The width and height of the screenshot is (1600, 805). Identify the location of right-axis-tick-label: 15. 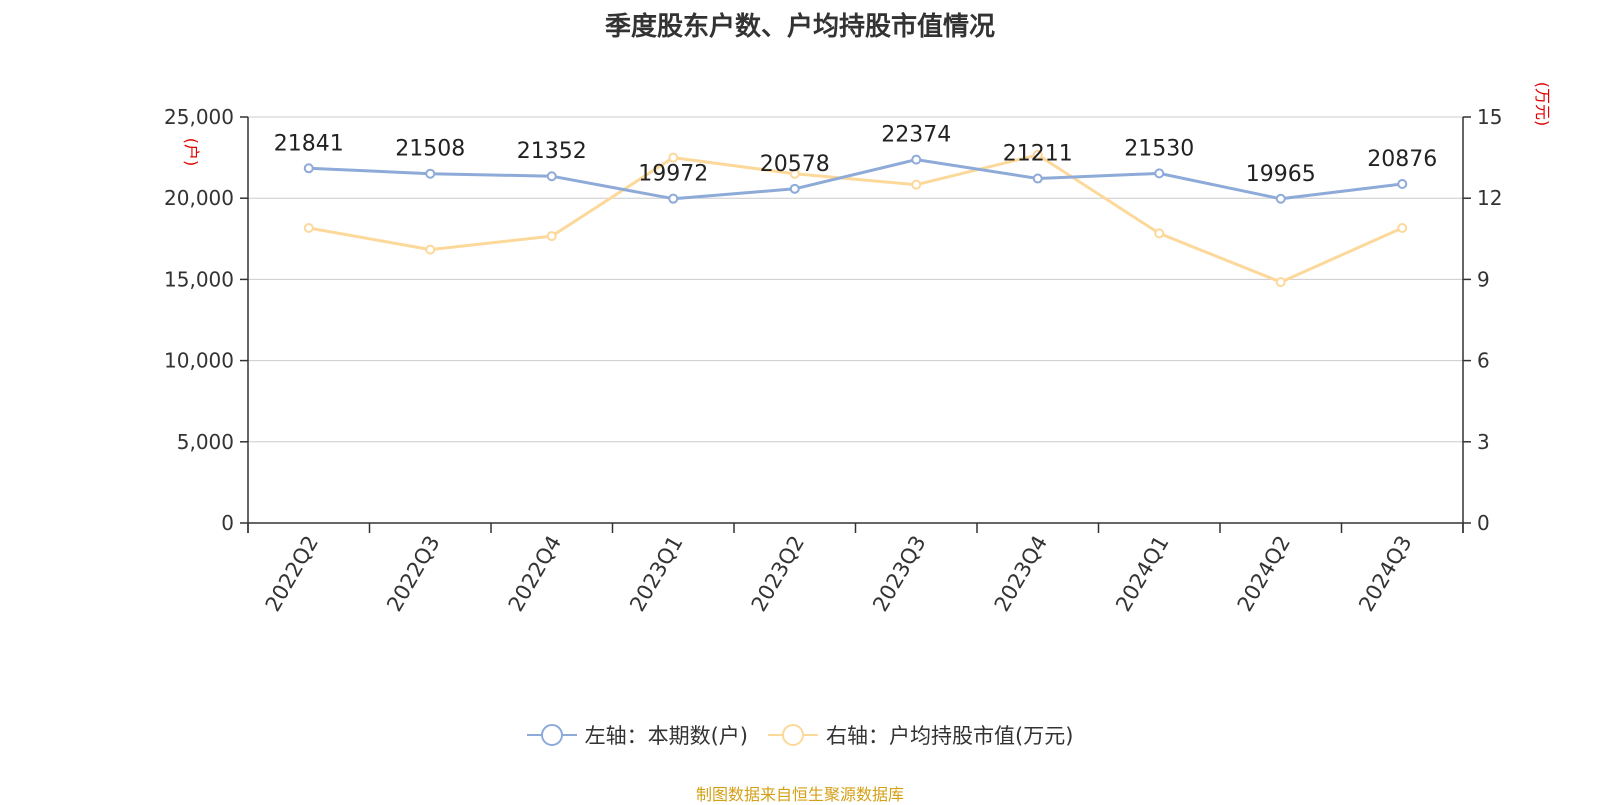
(1489, 117).